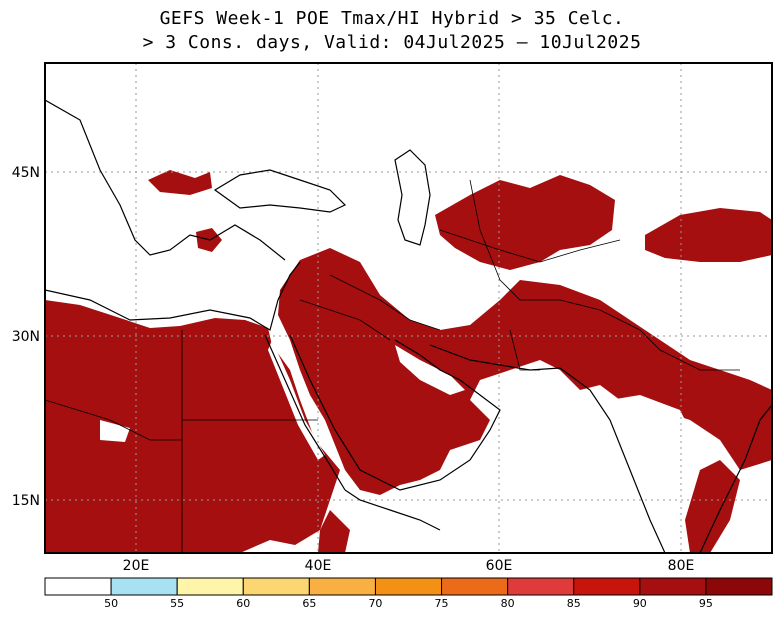 This screenshot has width=784, height=617. Describe the element at coordinates (712, 506) in the screenshot. I see `shaded-area-east-india` at that location.